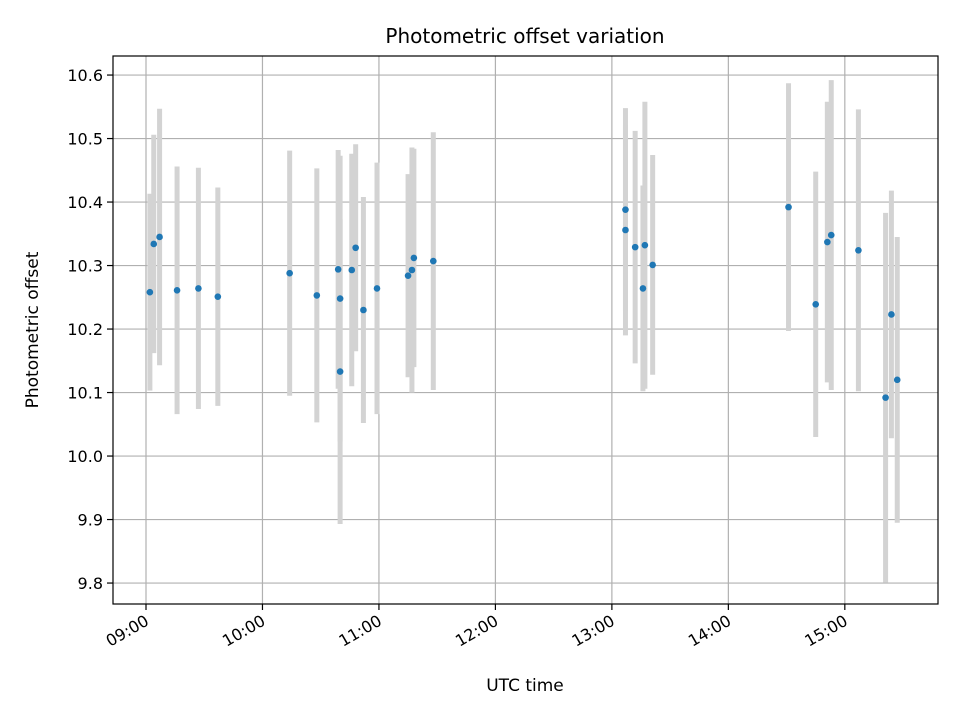  What do you see at coordinates (85, 202) in the screenshot?
I see `y-tick-label: 10.4` at bounding box center [85, 202].